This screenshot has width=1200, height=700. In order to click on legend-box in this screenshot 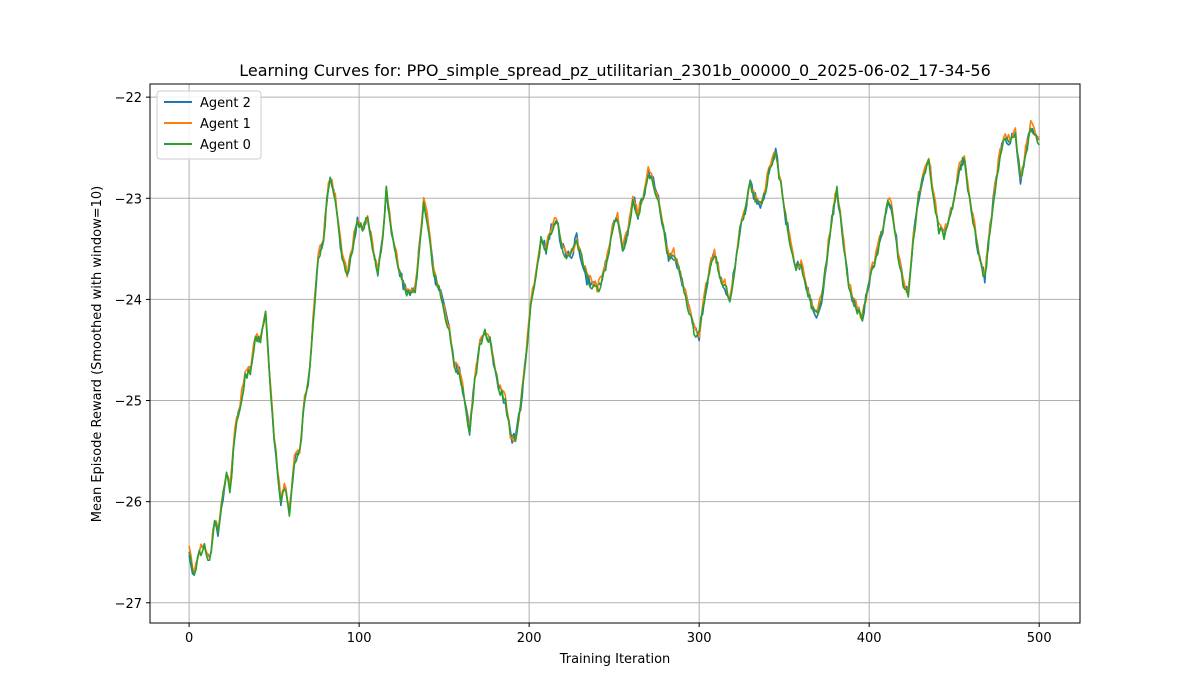, I will do `click(209, 125)`.